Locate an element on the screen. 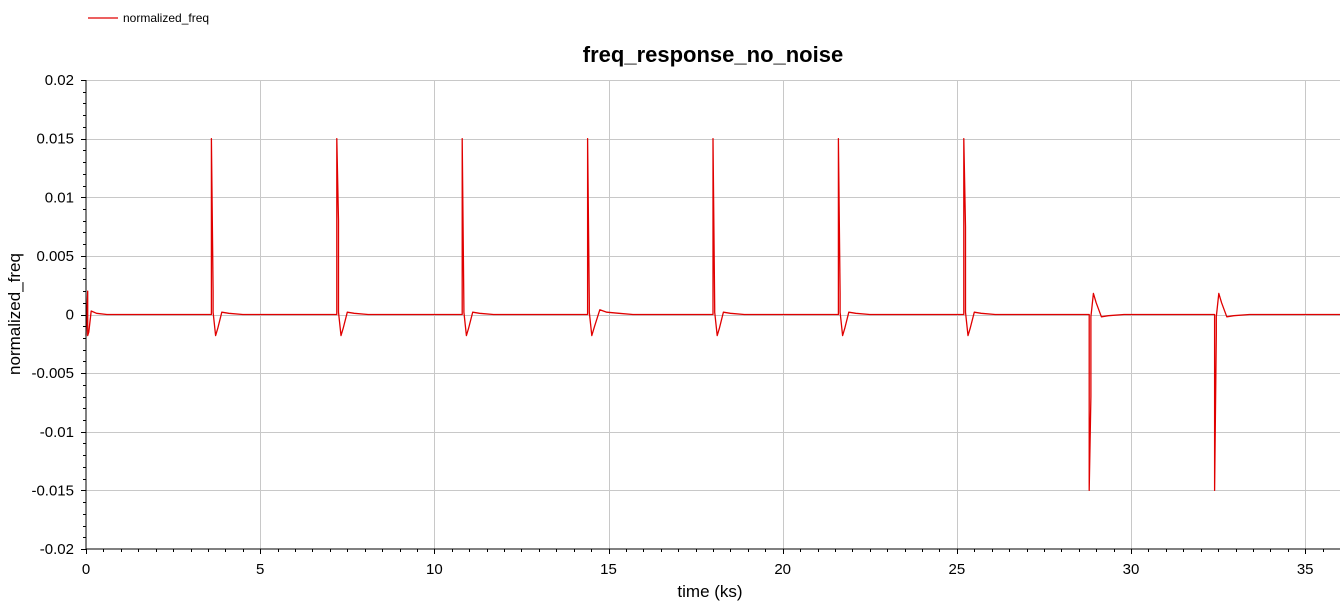 The height and width of the screenshot is (602, 1340). x-tick-label: 15 is located at coordinates (608, 569).